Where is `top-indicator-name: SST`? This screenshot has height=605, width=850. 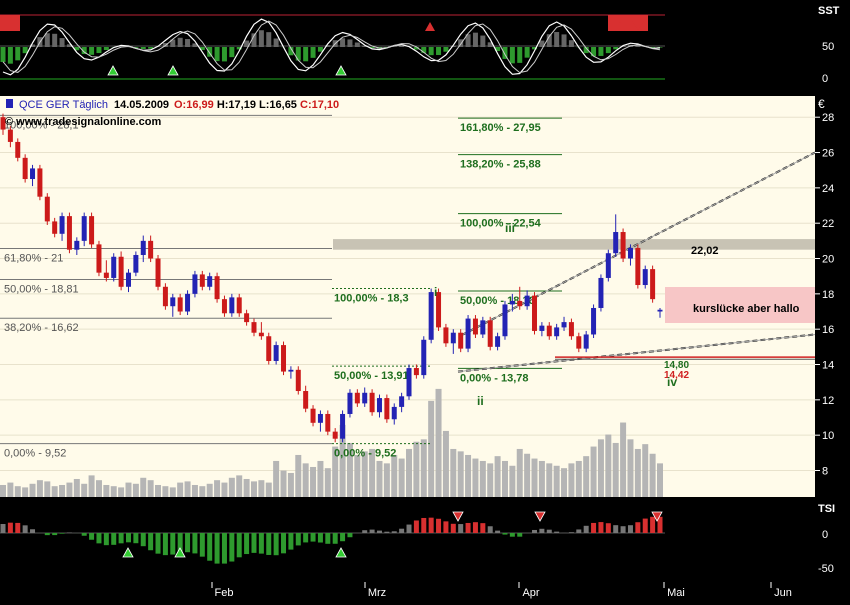 top-indicator-name: SST is located at coordinates (829, 11).